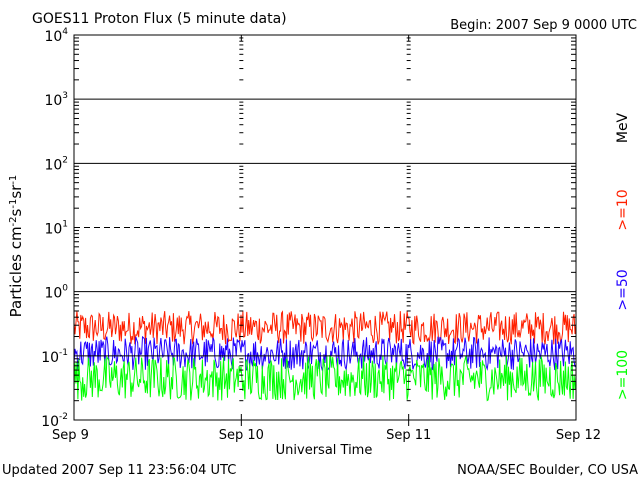  Describe the element at coordinates (543, 25) in the screenshot. I see `begin-time: Begin: 2007 Sep 9 0000 UTC` at that location.